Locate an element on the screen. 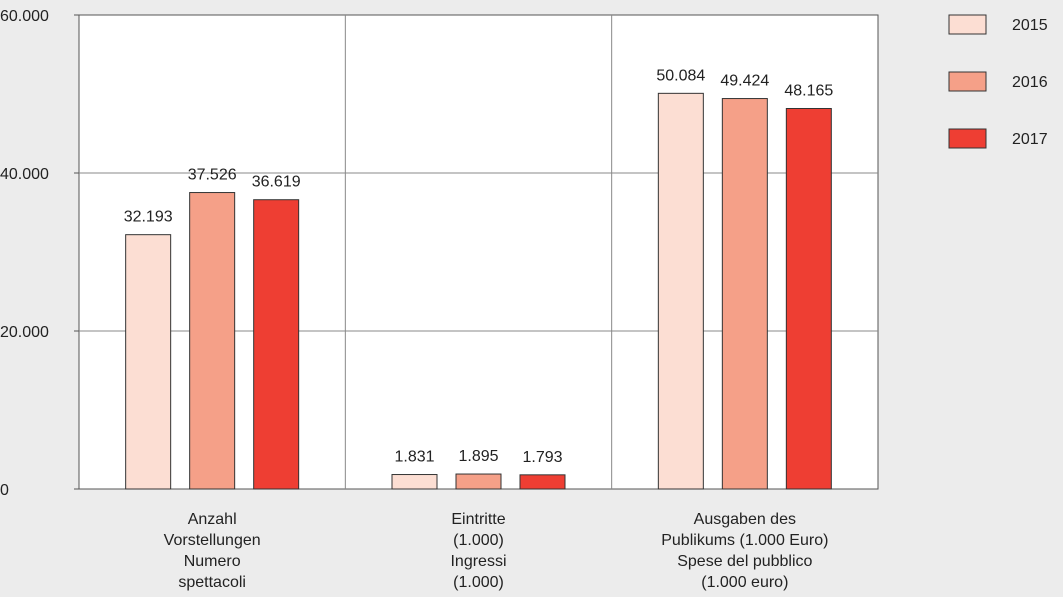 The height and width of the screenshot is (597, 1063). data-label: 37.526 is located at coordinates (212, 175).